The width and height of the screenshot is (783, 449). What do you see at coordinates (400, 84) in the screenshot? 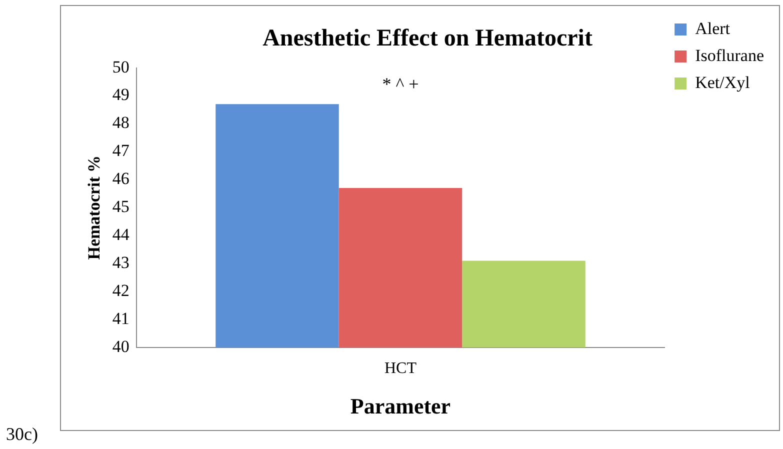
I see `annotation: * ^ +` at bounding box center [400, 84].